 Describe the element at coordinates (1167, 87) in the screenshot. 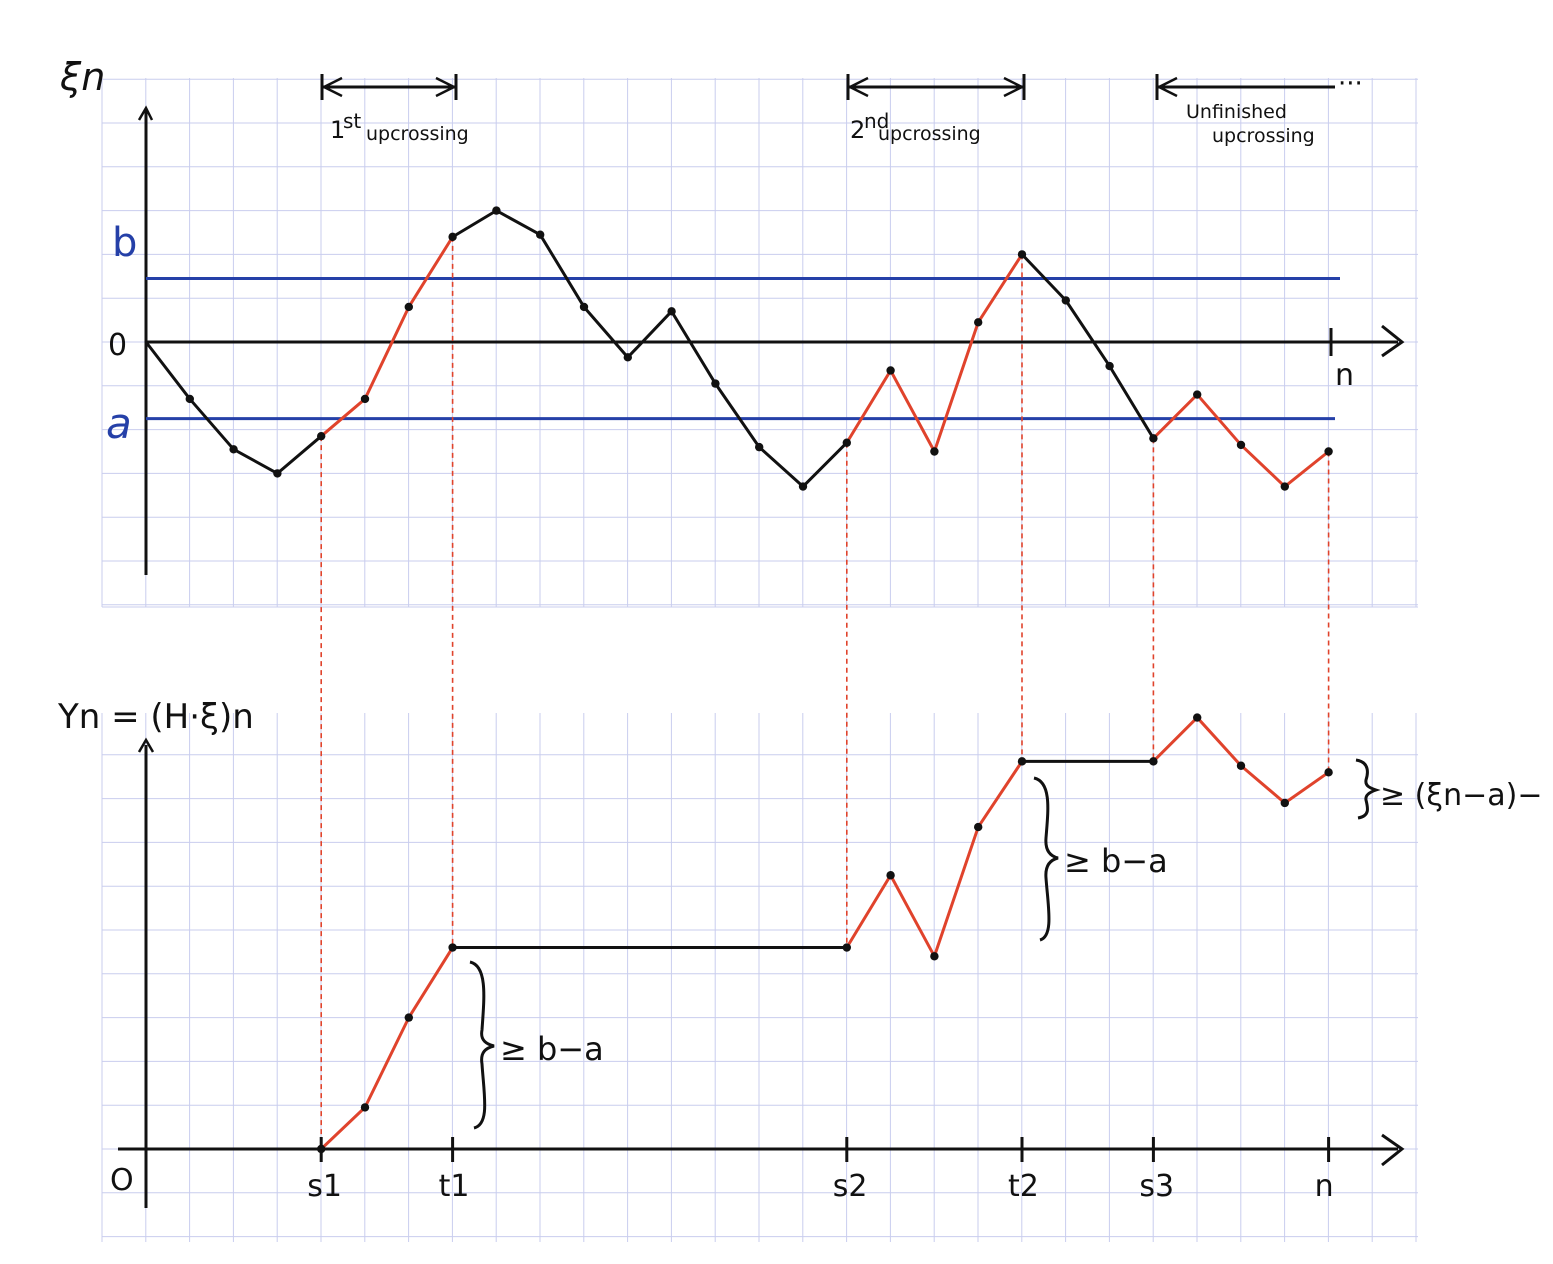

I see `bracket-3-left-arrow-icon` at that location.